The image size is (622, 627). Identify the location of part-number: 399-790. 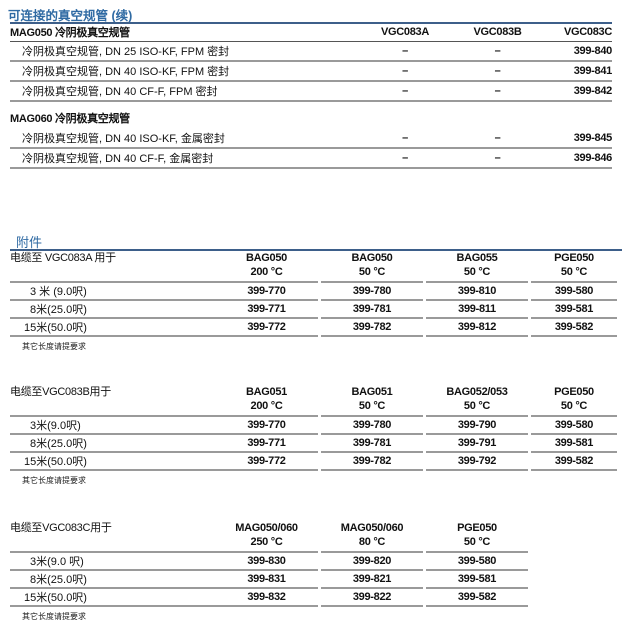
(477, 425).